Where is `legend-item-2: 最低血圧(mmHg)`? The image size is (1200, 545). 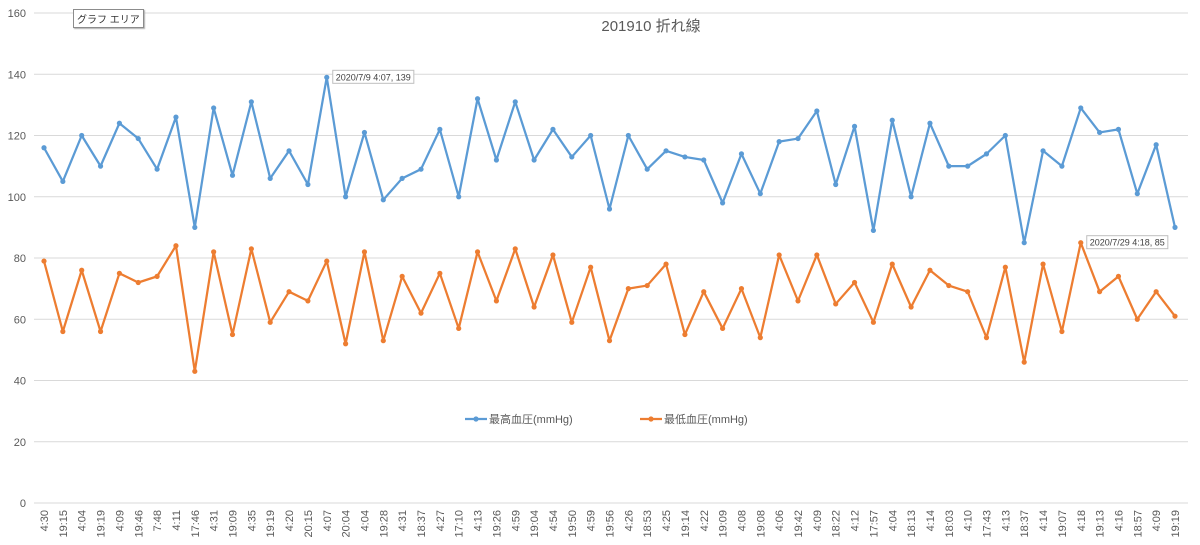 legend-item-2: 最低血圧(mmHg) is located at coordinates (694, 419).